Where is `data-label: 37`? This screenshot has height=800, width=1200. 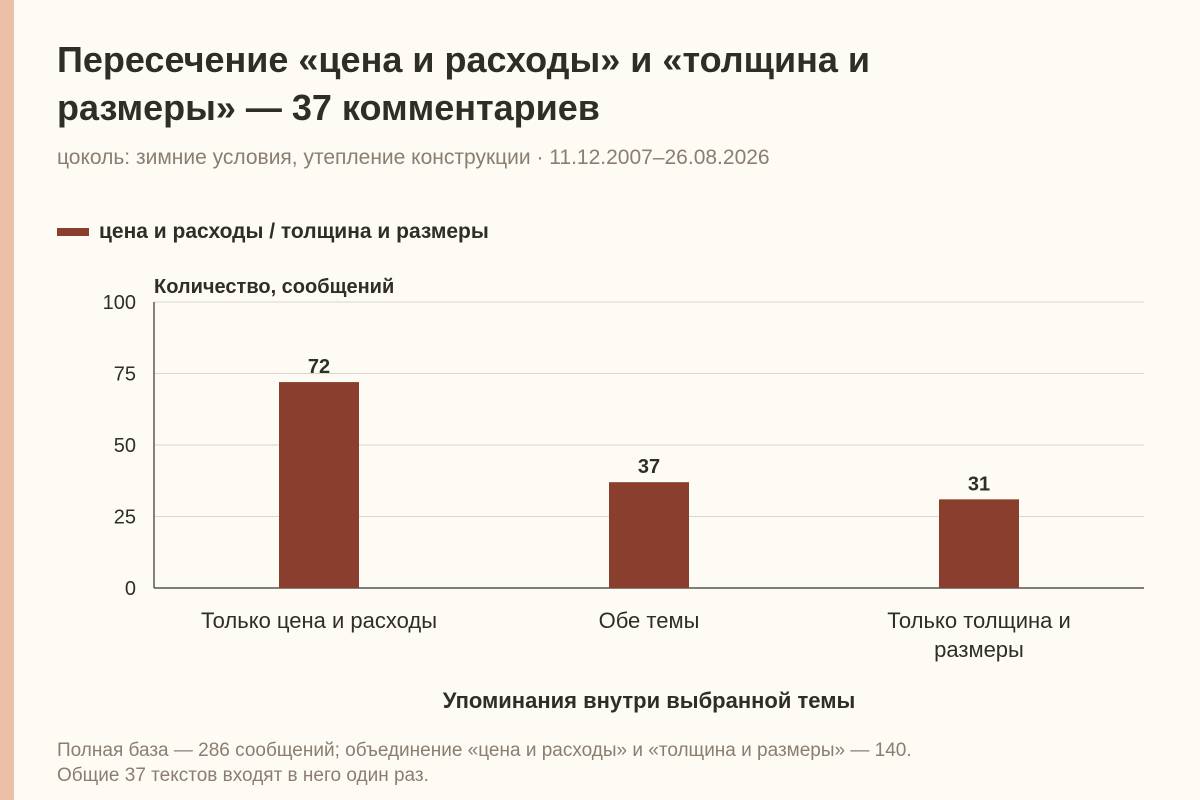
data-label: 37 is located at coordinates (649, 467).